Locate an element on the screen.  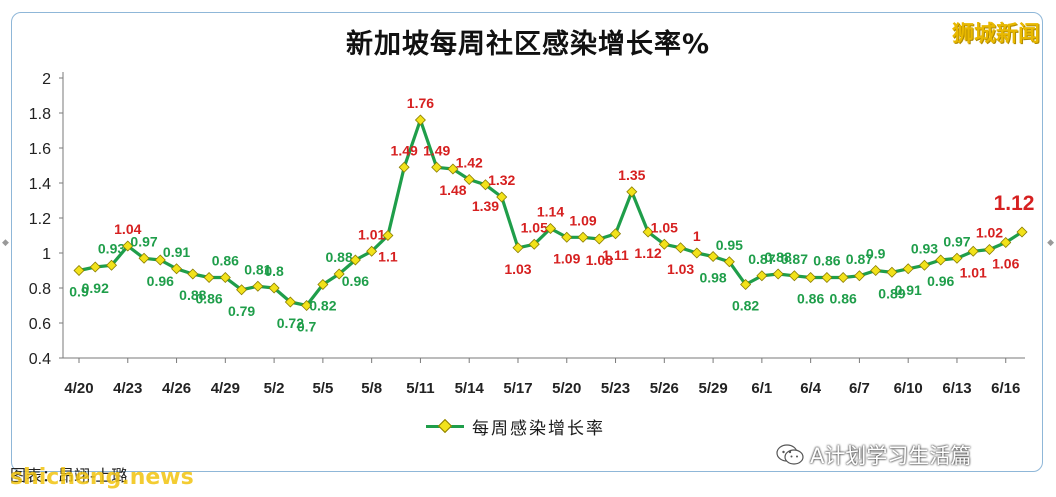
x-tick-label: 6/7 is located at coordinates (859, 388).